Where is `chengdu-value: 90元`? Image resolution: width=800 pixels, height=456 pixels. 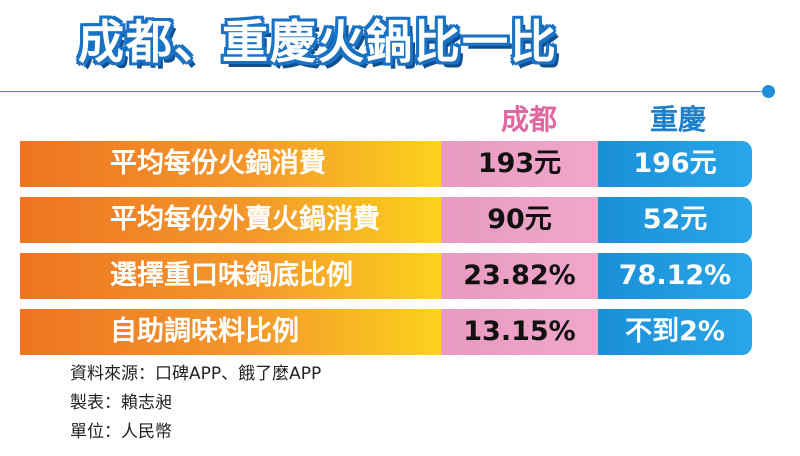
chengdu-value: 90元 is located at coordinates (519, 220).